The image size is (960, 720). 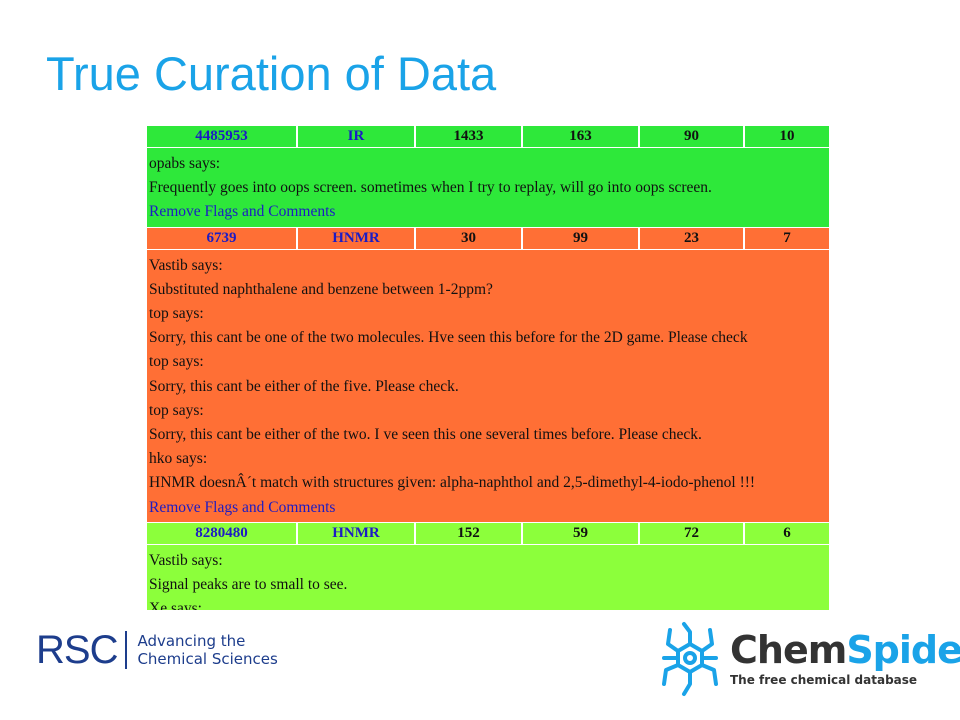 I want to click on rsc-tagline-line-1: Advancing the, so click(x=191, y=641).